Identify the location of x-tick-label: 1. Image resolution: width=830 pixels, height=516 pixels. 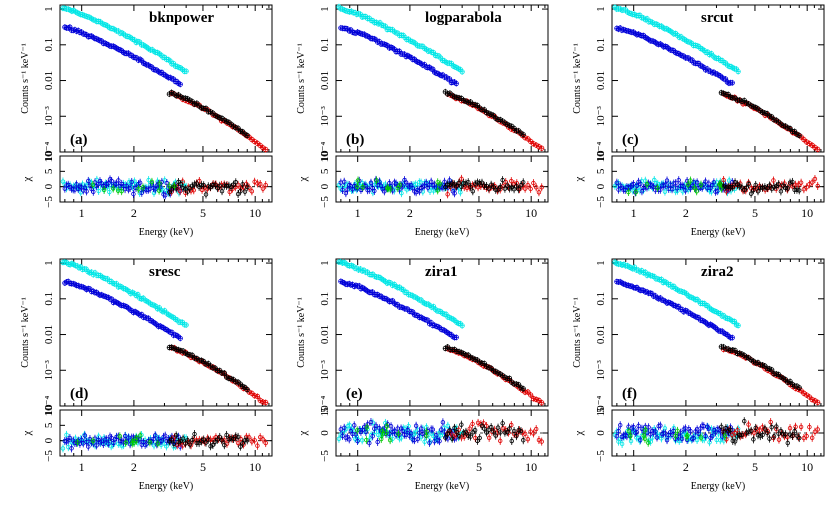
(634, 213).